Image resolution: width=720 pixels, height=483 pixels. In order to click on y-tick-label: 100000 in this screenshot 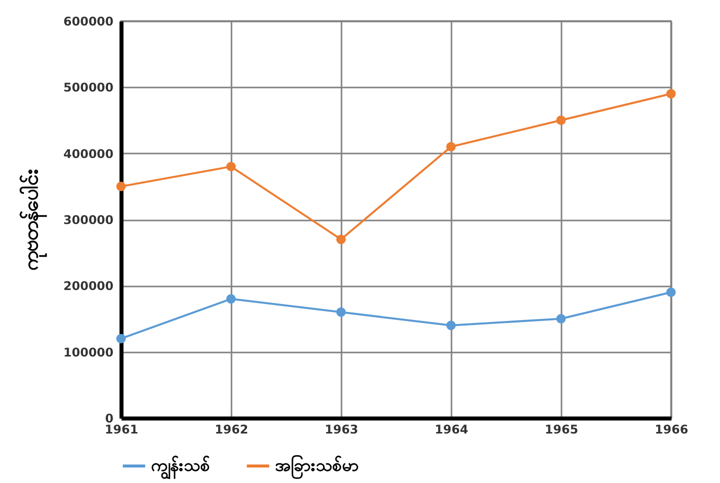, I will do `click(88, 352)`.